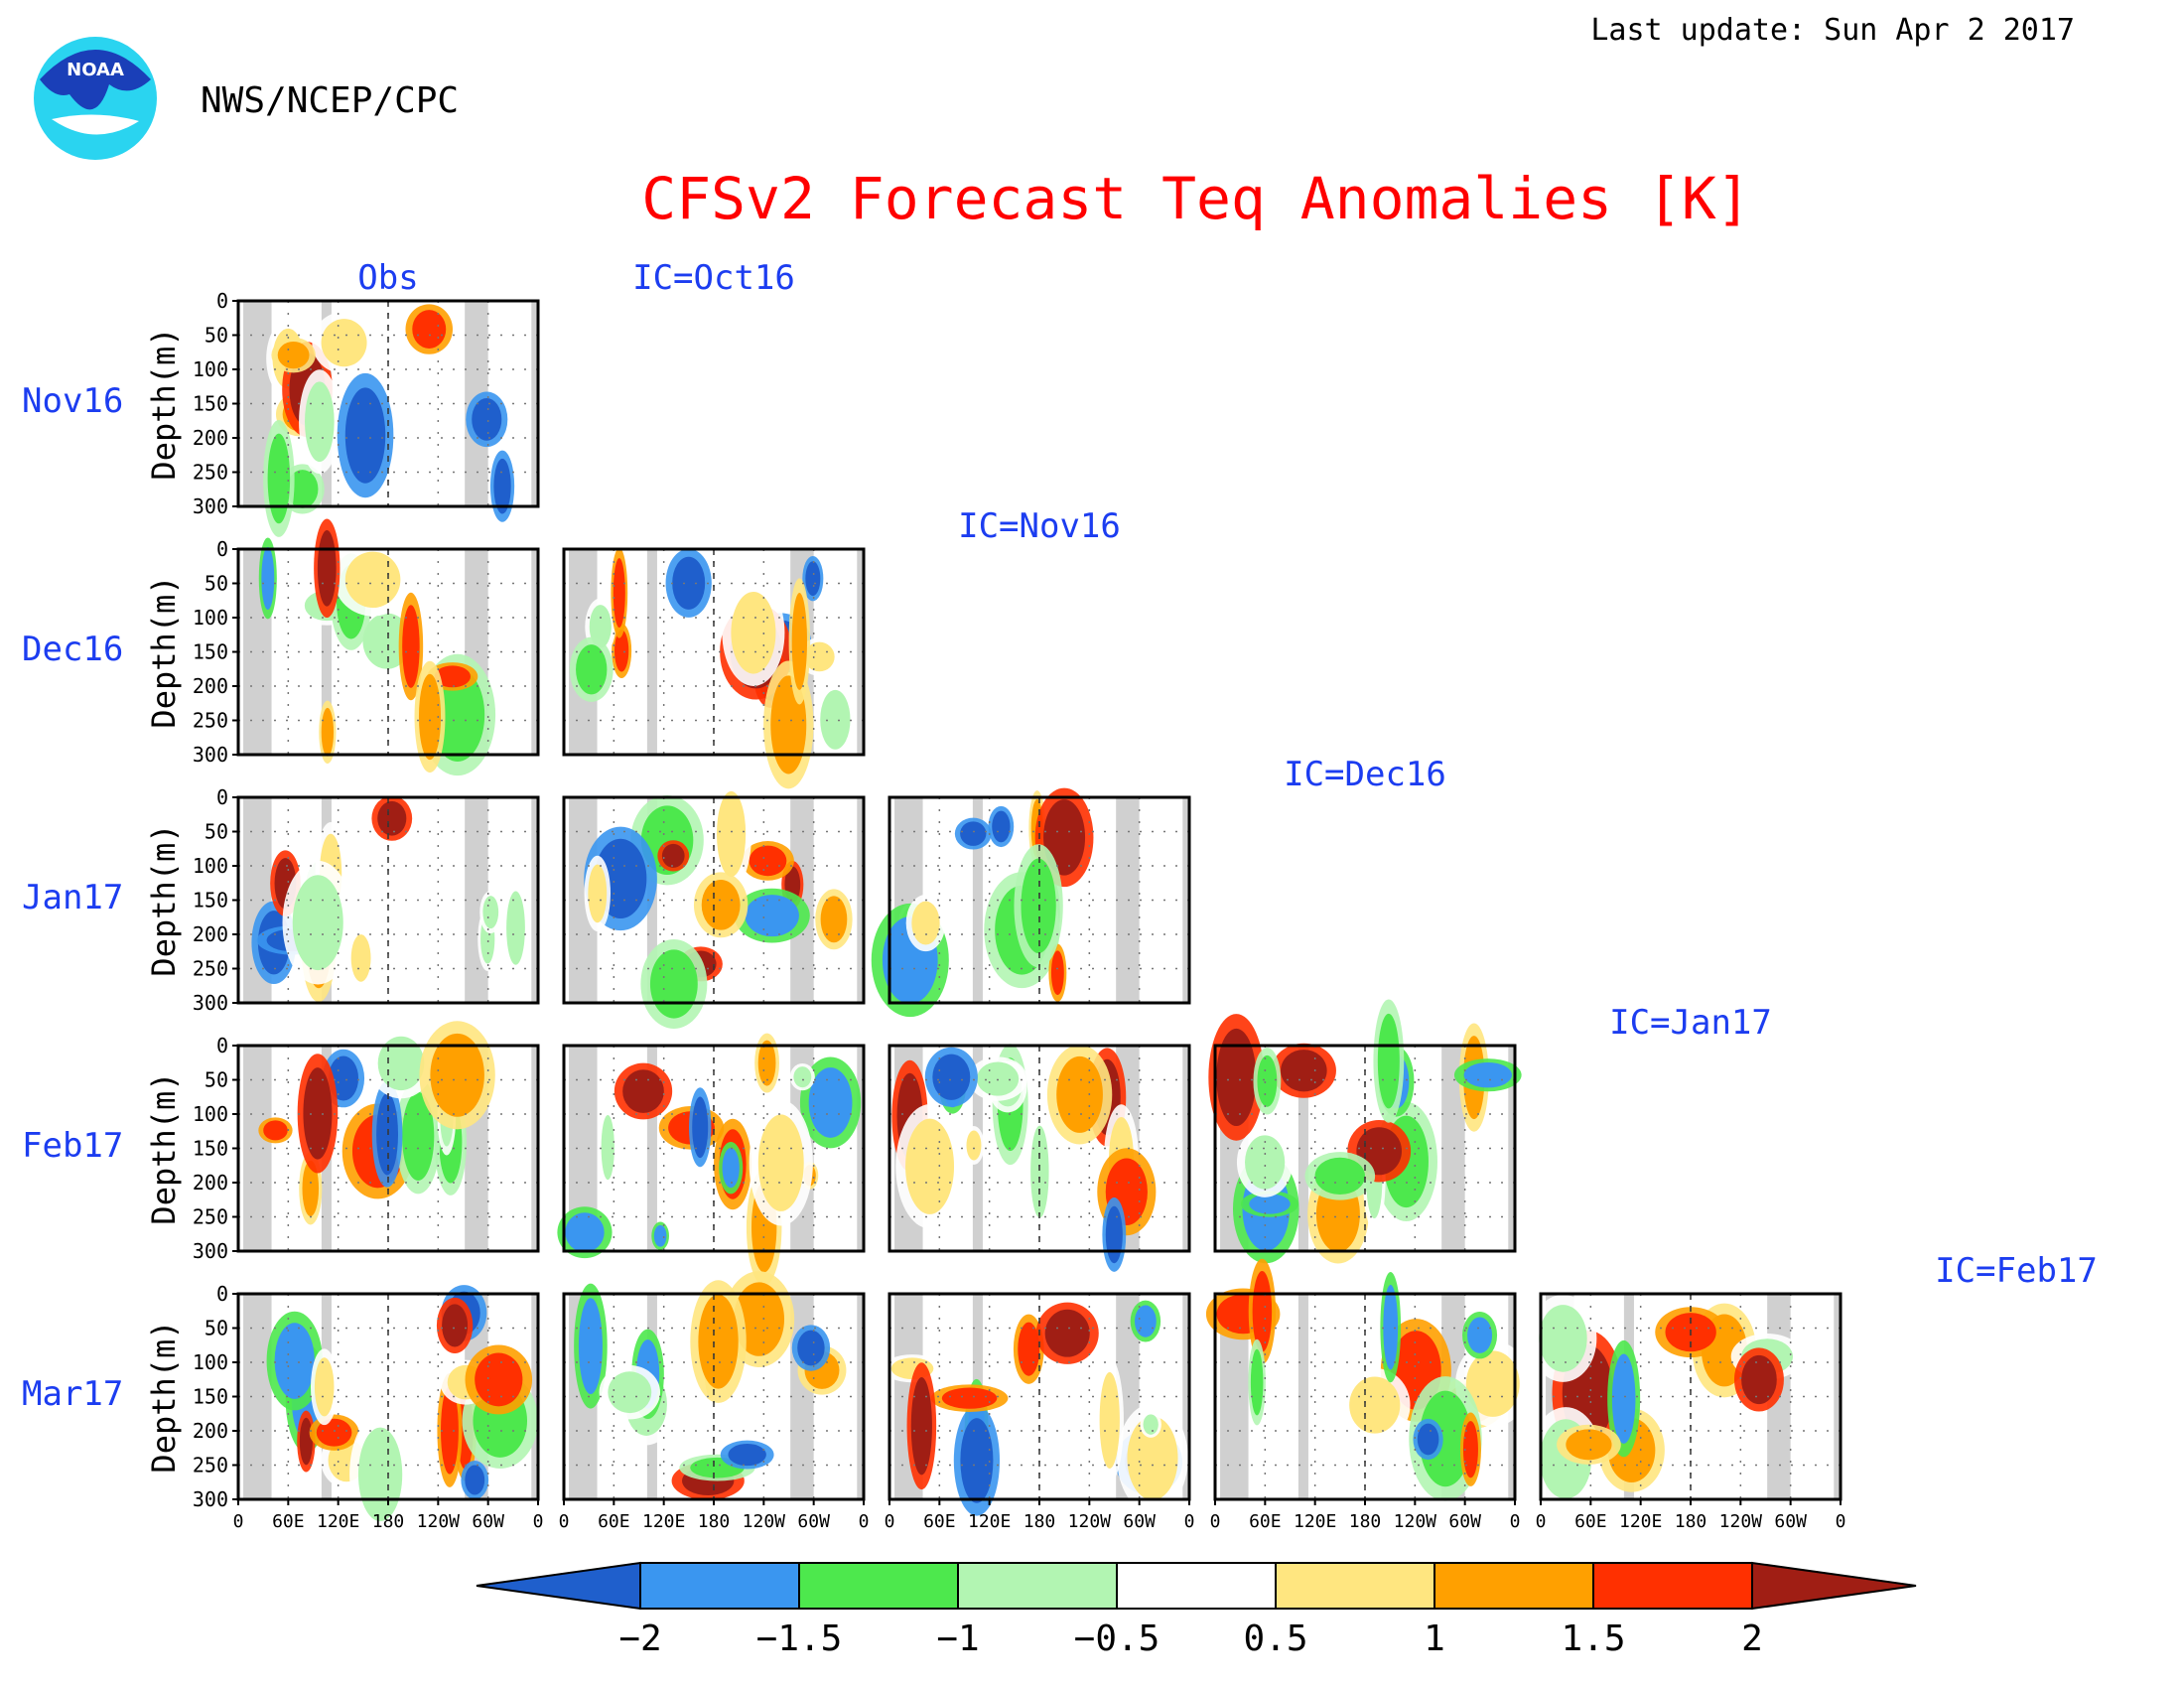 The image size is (2184, 1688). What do you see at coordinates (72, 401) in the screenshot?
I see `row-label: Nov16` at bounding box center [72, 401].